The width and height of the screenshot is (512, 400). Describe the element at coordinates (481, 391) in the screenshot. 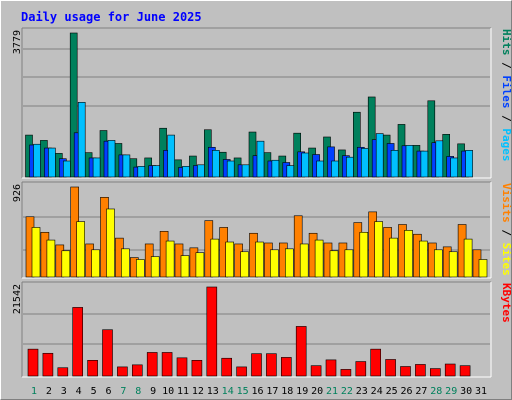

I see `x-tick-label: 31` at that location.